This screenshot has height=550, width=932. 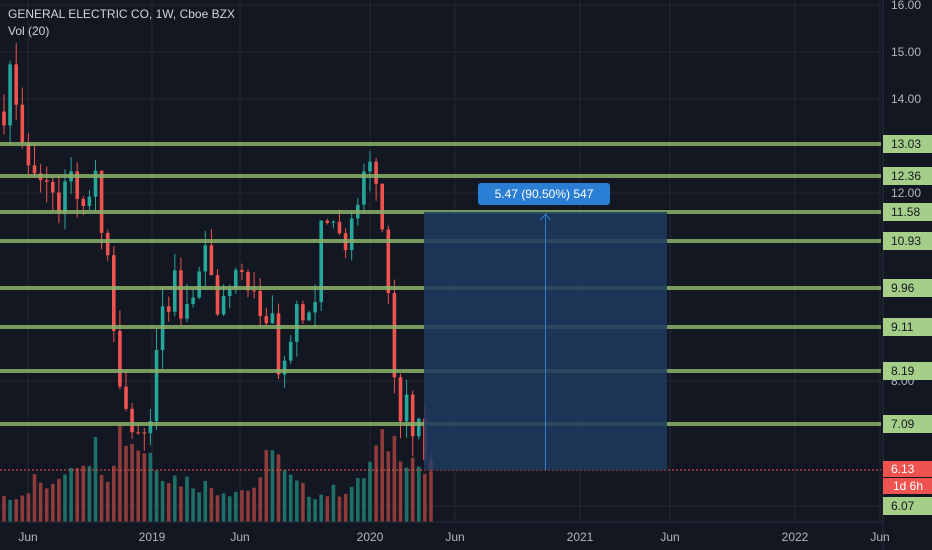 I want to click on time-axis-tick: 2019, so click(x=152, y=537).